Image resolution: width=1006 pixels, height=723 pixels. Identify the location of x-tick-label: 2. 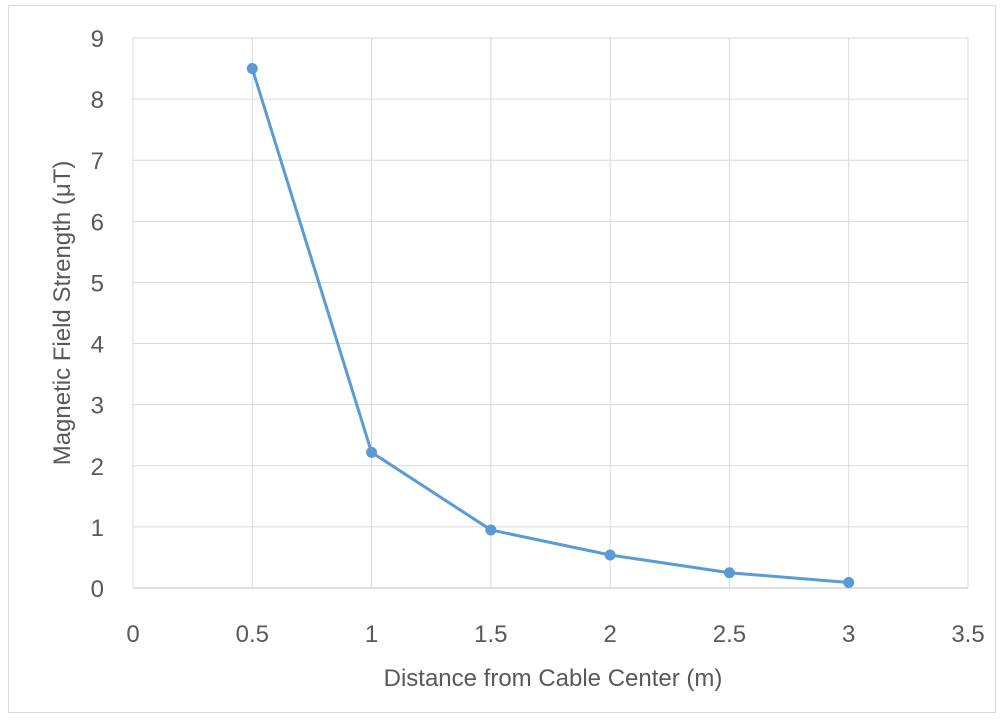
(609, 634).